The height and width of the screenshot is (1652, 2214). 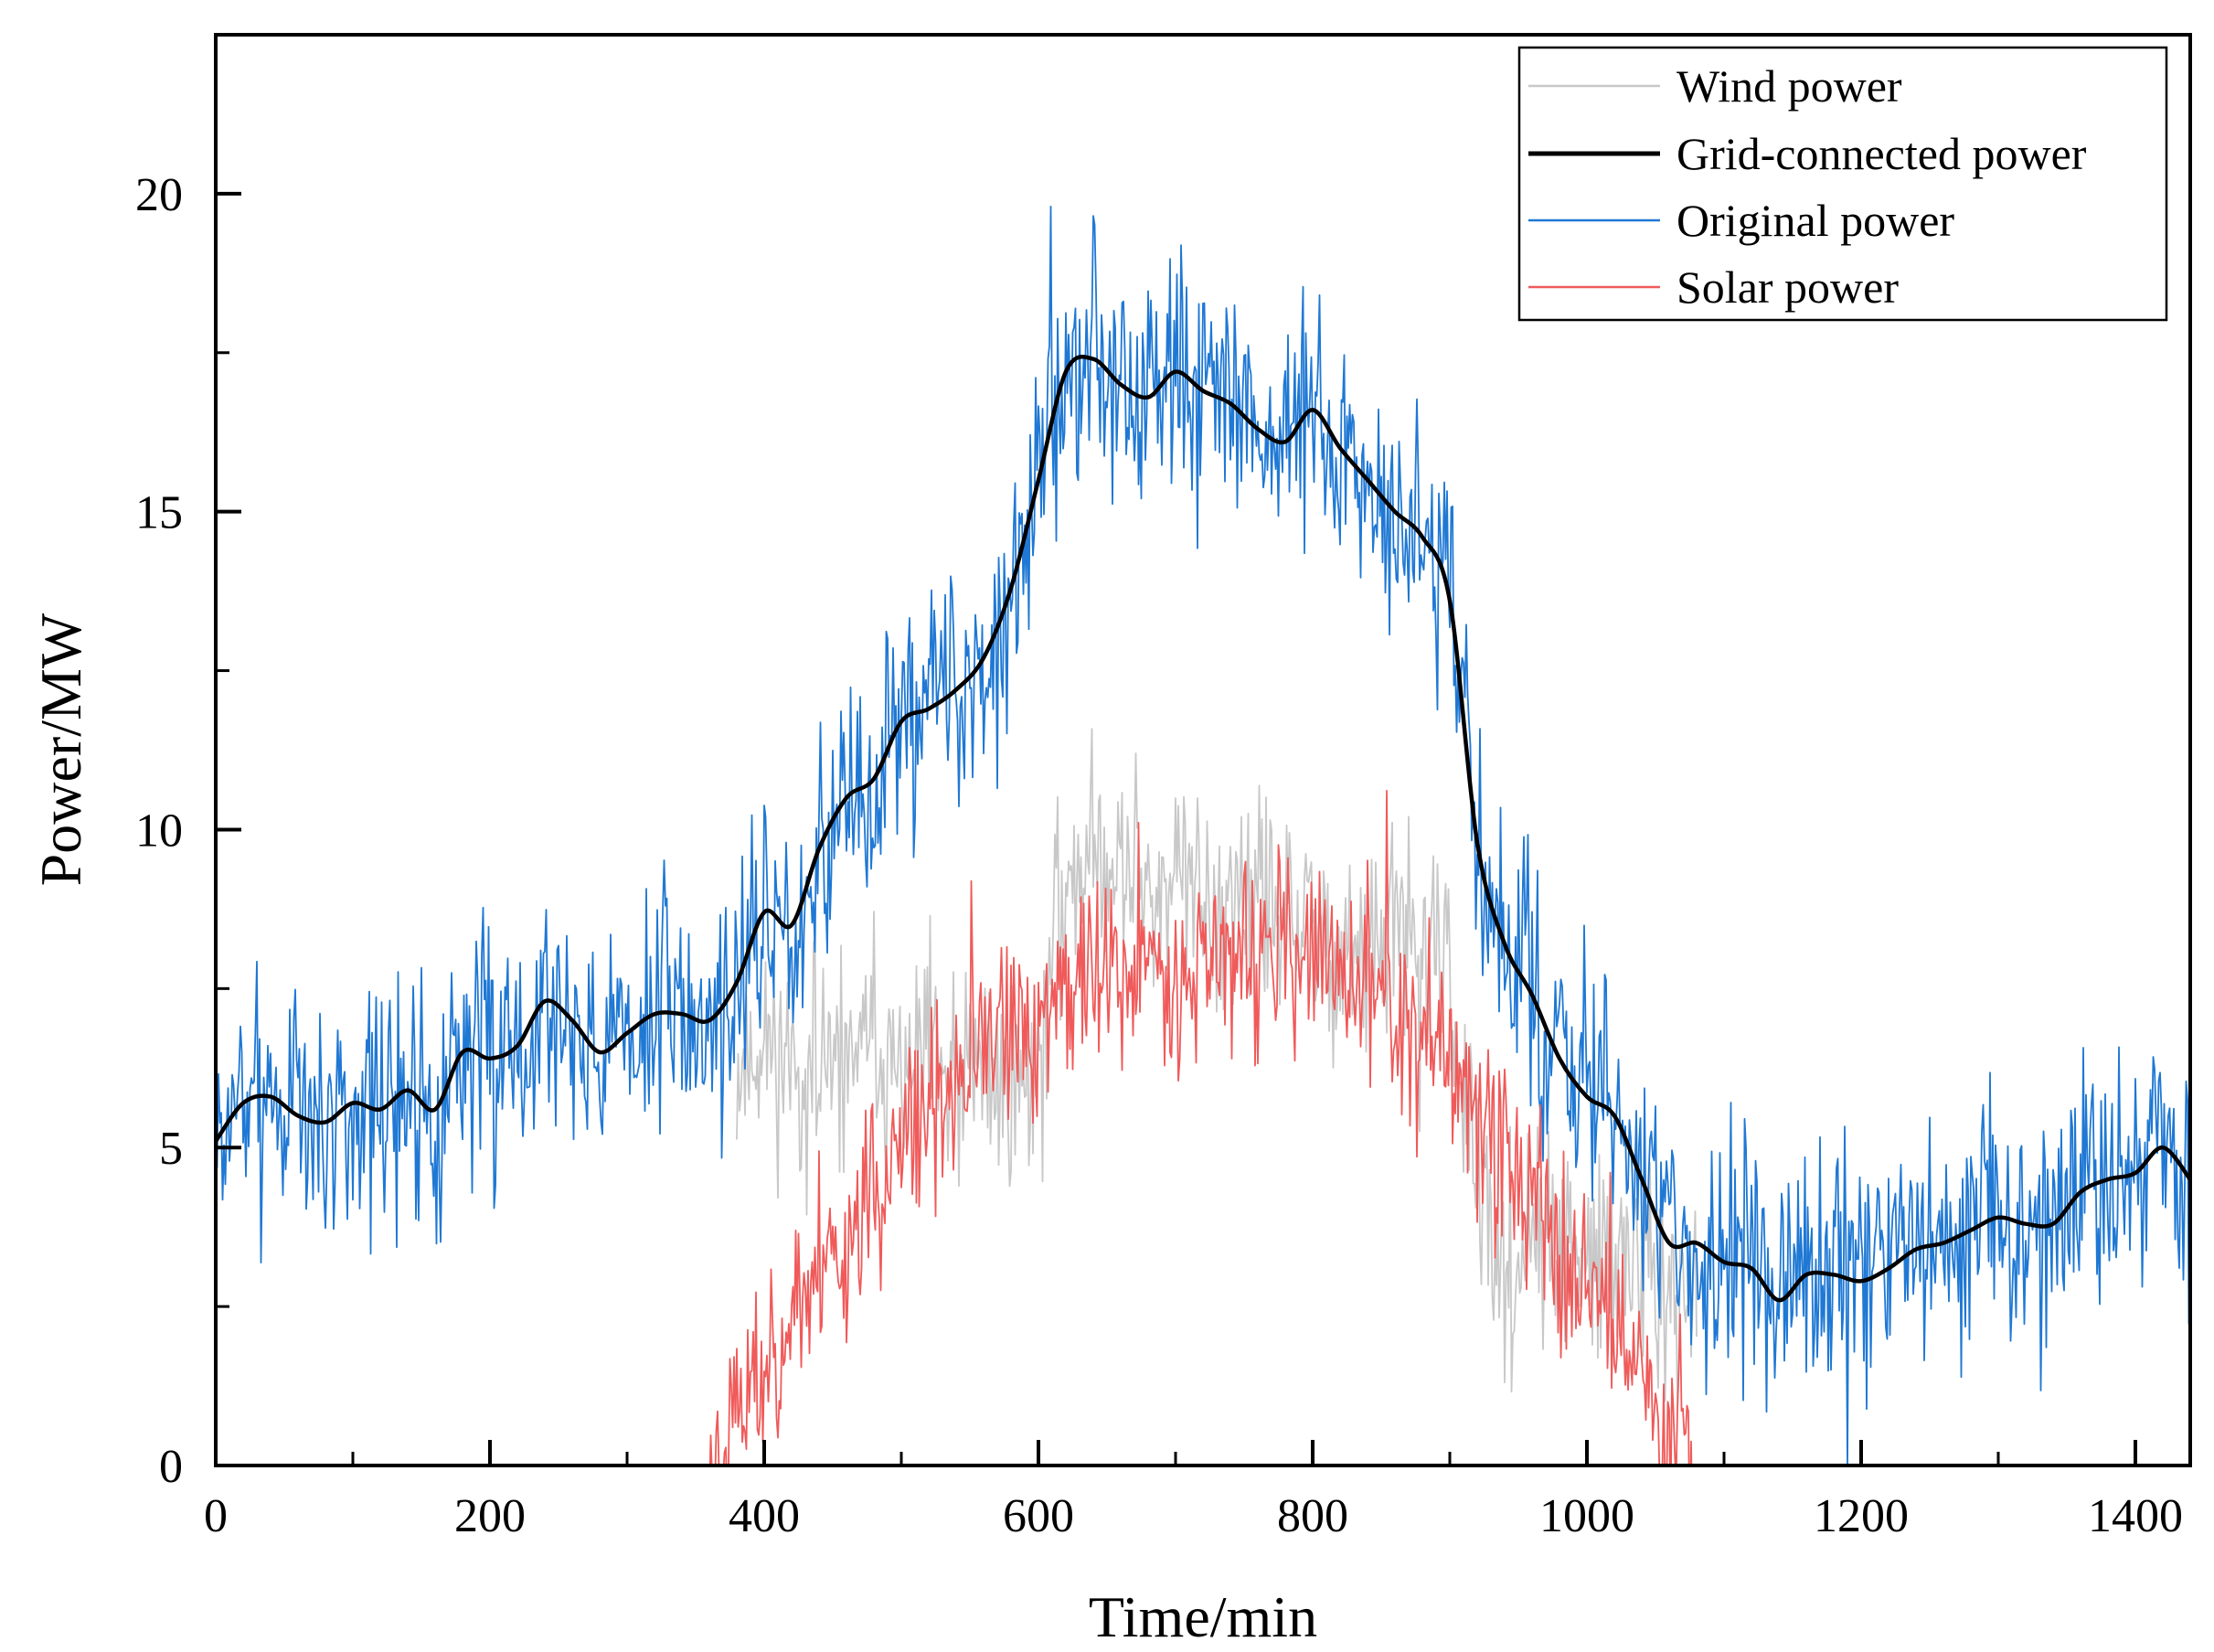 I want to click on y-axis-title: Power/MW, so click(x=60, y=749).